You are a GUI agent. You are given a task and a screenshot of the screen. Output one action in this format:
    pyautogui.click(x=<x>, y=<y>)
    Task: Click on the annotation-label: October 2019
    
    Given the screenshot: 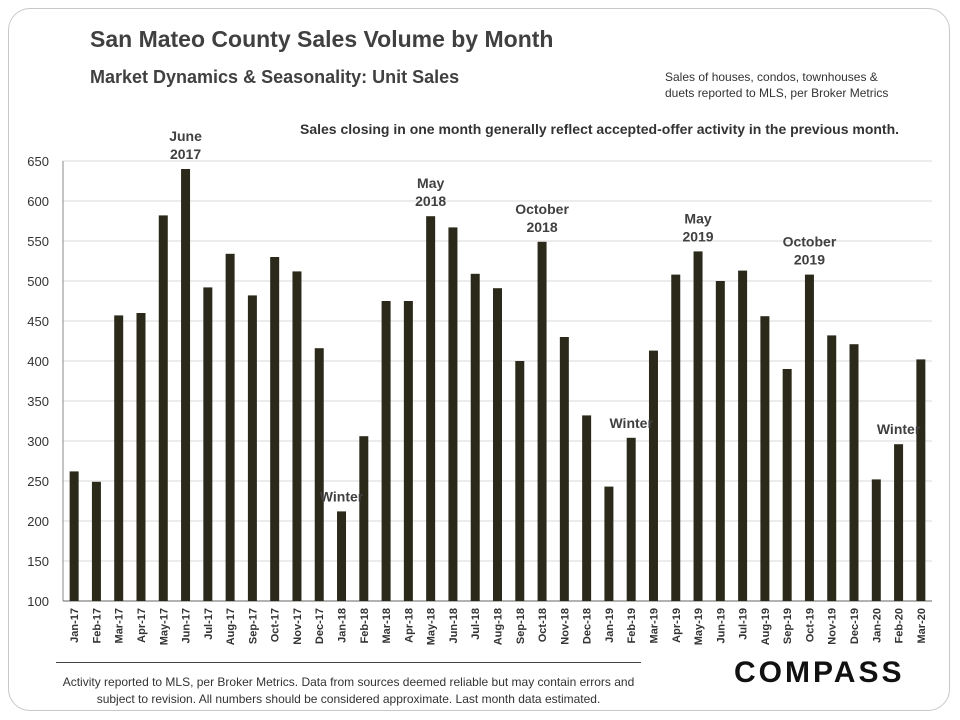 What is the action you would take?
    pyautogui.click(x=810, y=251)
    